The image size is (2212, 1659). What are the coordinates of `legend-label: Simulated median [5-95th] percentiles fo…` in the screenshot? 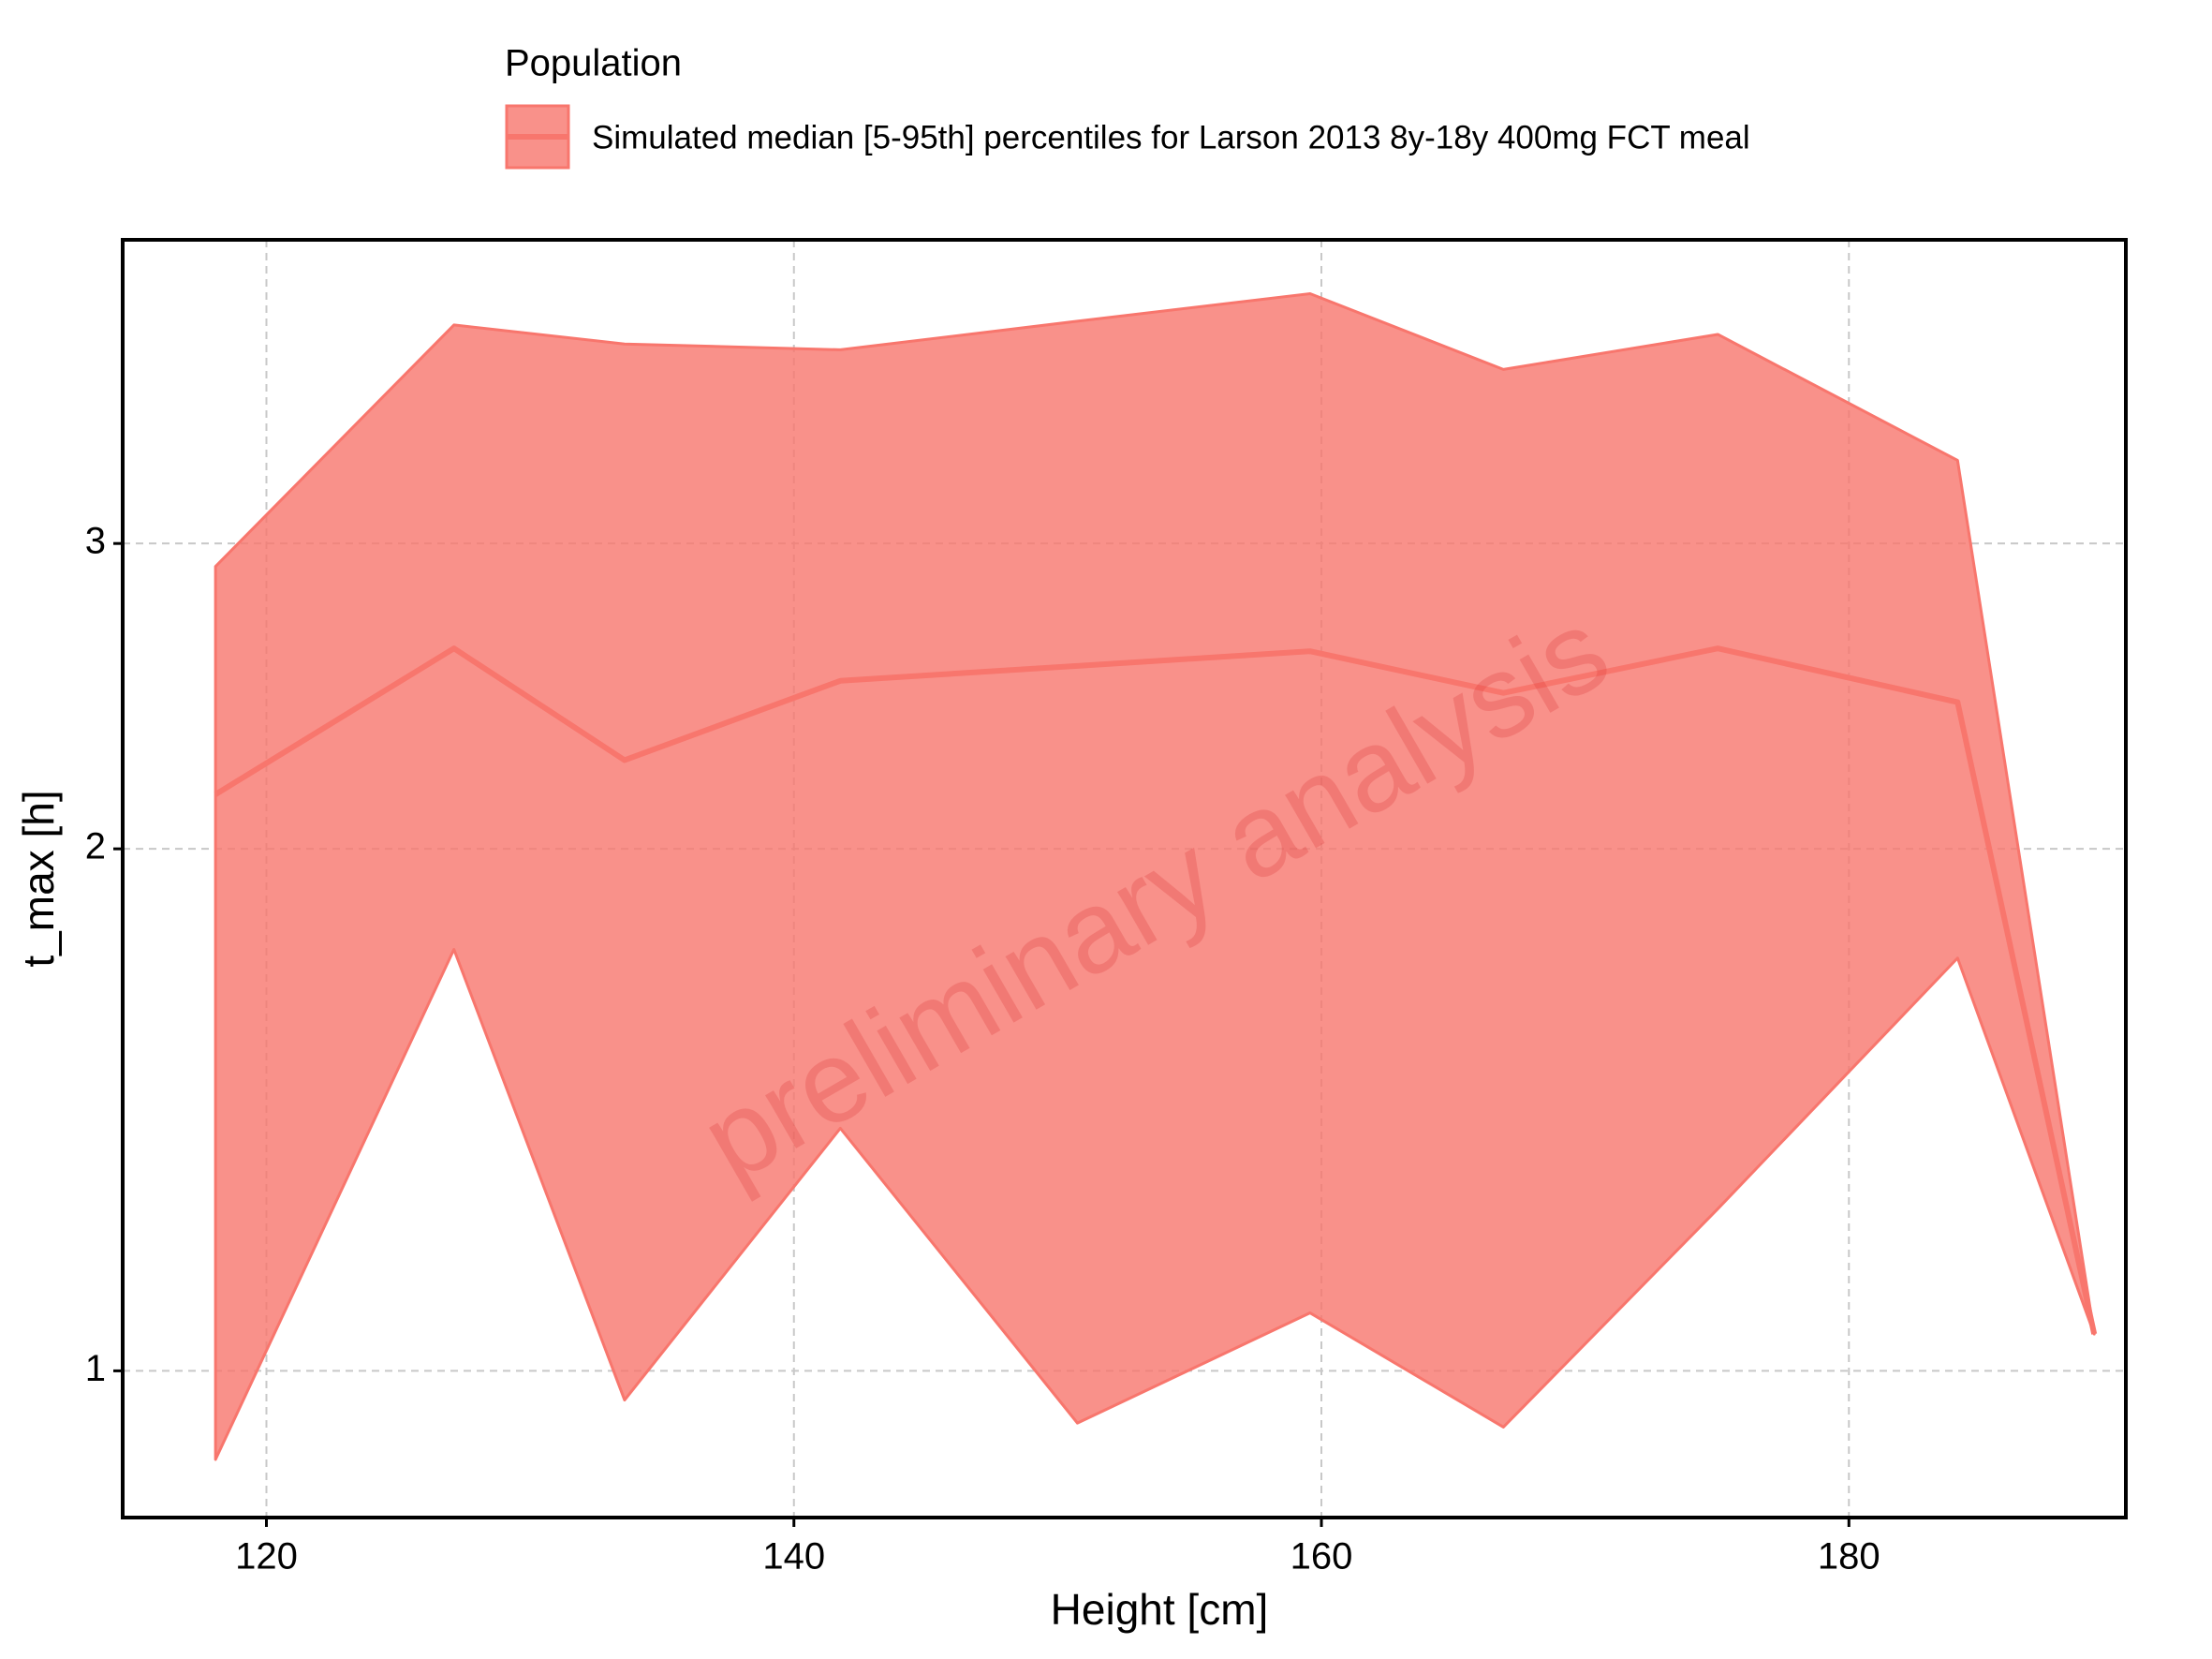 It's located at (1171, 138).